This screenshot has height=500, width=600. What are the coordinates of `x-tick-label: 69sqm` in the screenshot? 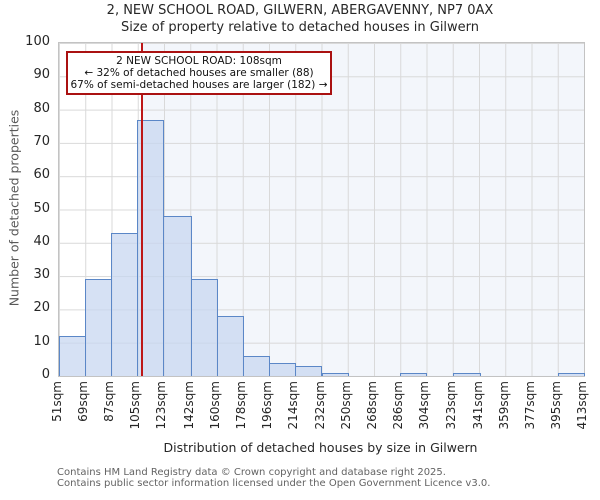 It's located at (83, 401).